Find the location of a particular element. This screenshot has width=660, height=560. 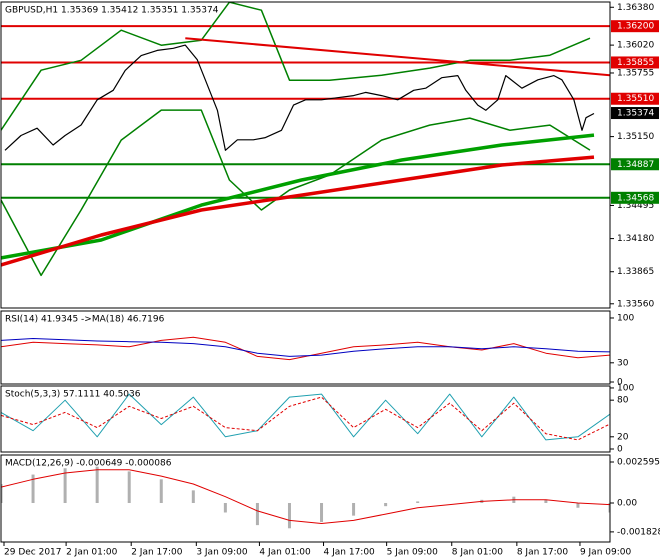

x-tick-label: 3 Jan 09:00 is located at coordinates (222, 553).